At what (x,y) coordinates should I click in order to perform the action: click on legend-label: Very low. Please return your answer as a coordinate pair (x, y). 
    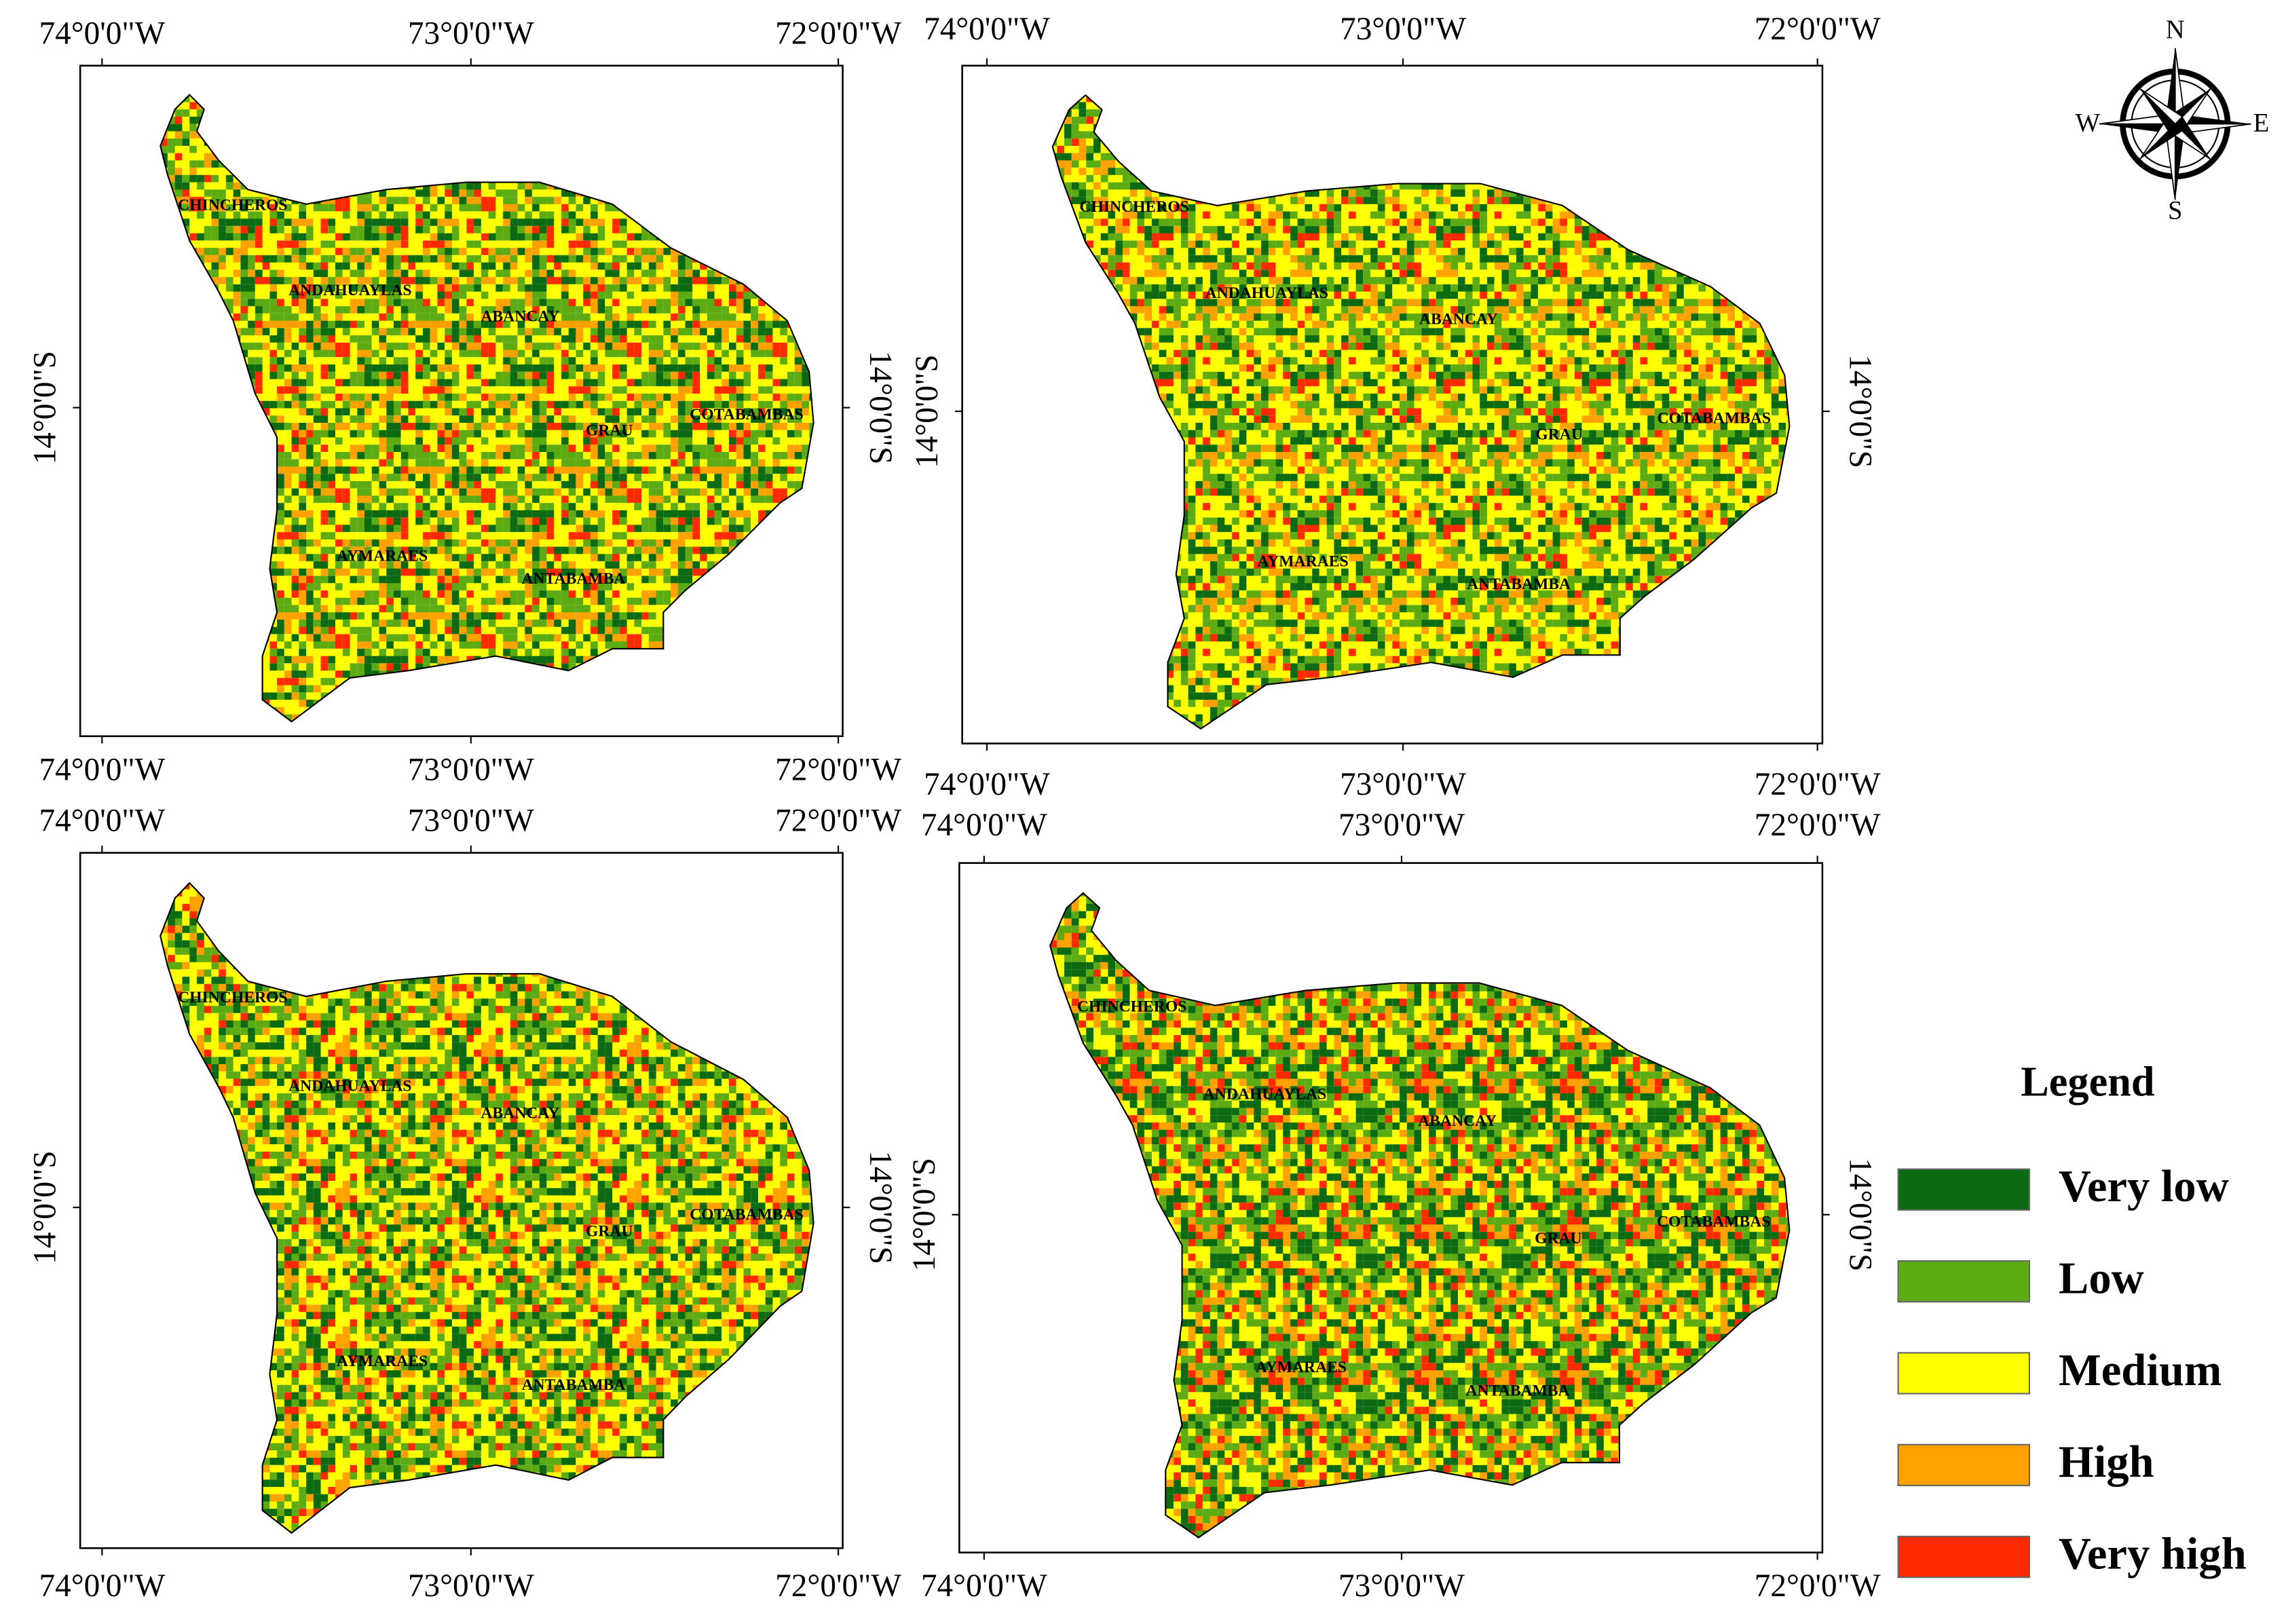
    Looking at the image, I should click on (2144, 1186).